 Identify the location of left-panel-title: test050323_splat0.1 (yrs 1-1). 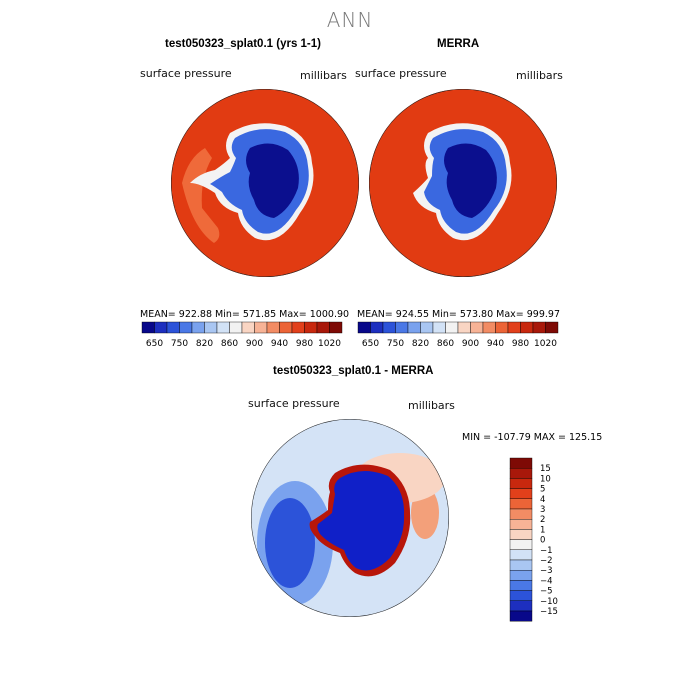
(243, 44).